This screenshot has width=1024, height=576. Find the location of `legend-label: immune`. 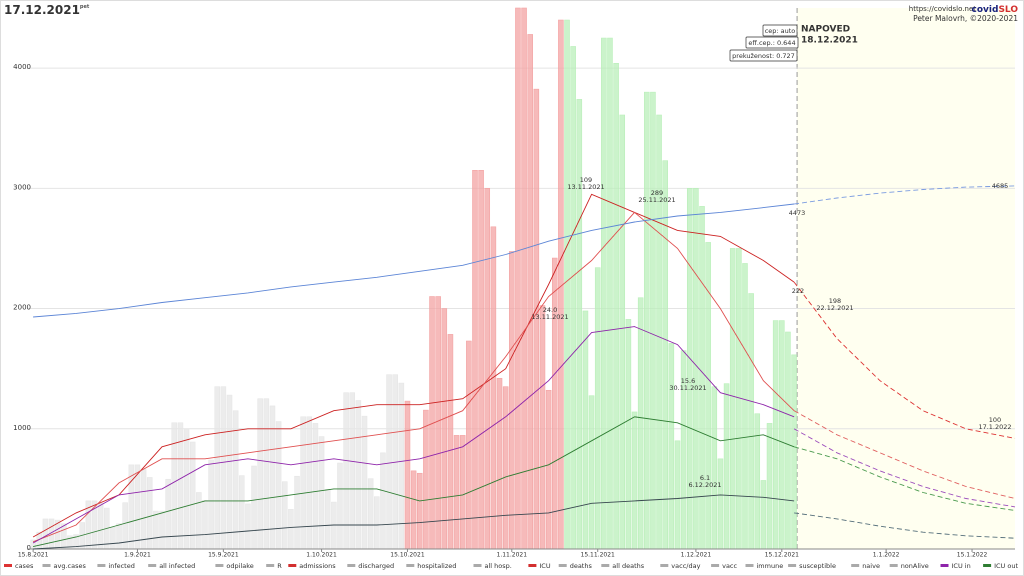

legend-label: immune is located at coordinates (770, 566).